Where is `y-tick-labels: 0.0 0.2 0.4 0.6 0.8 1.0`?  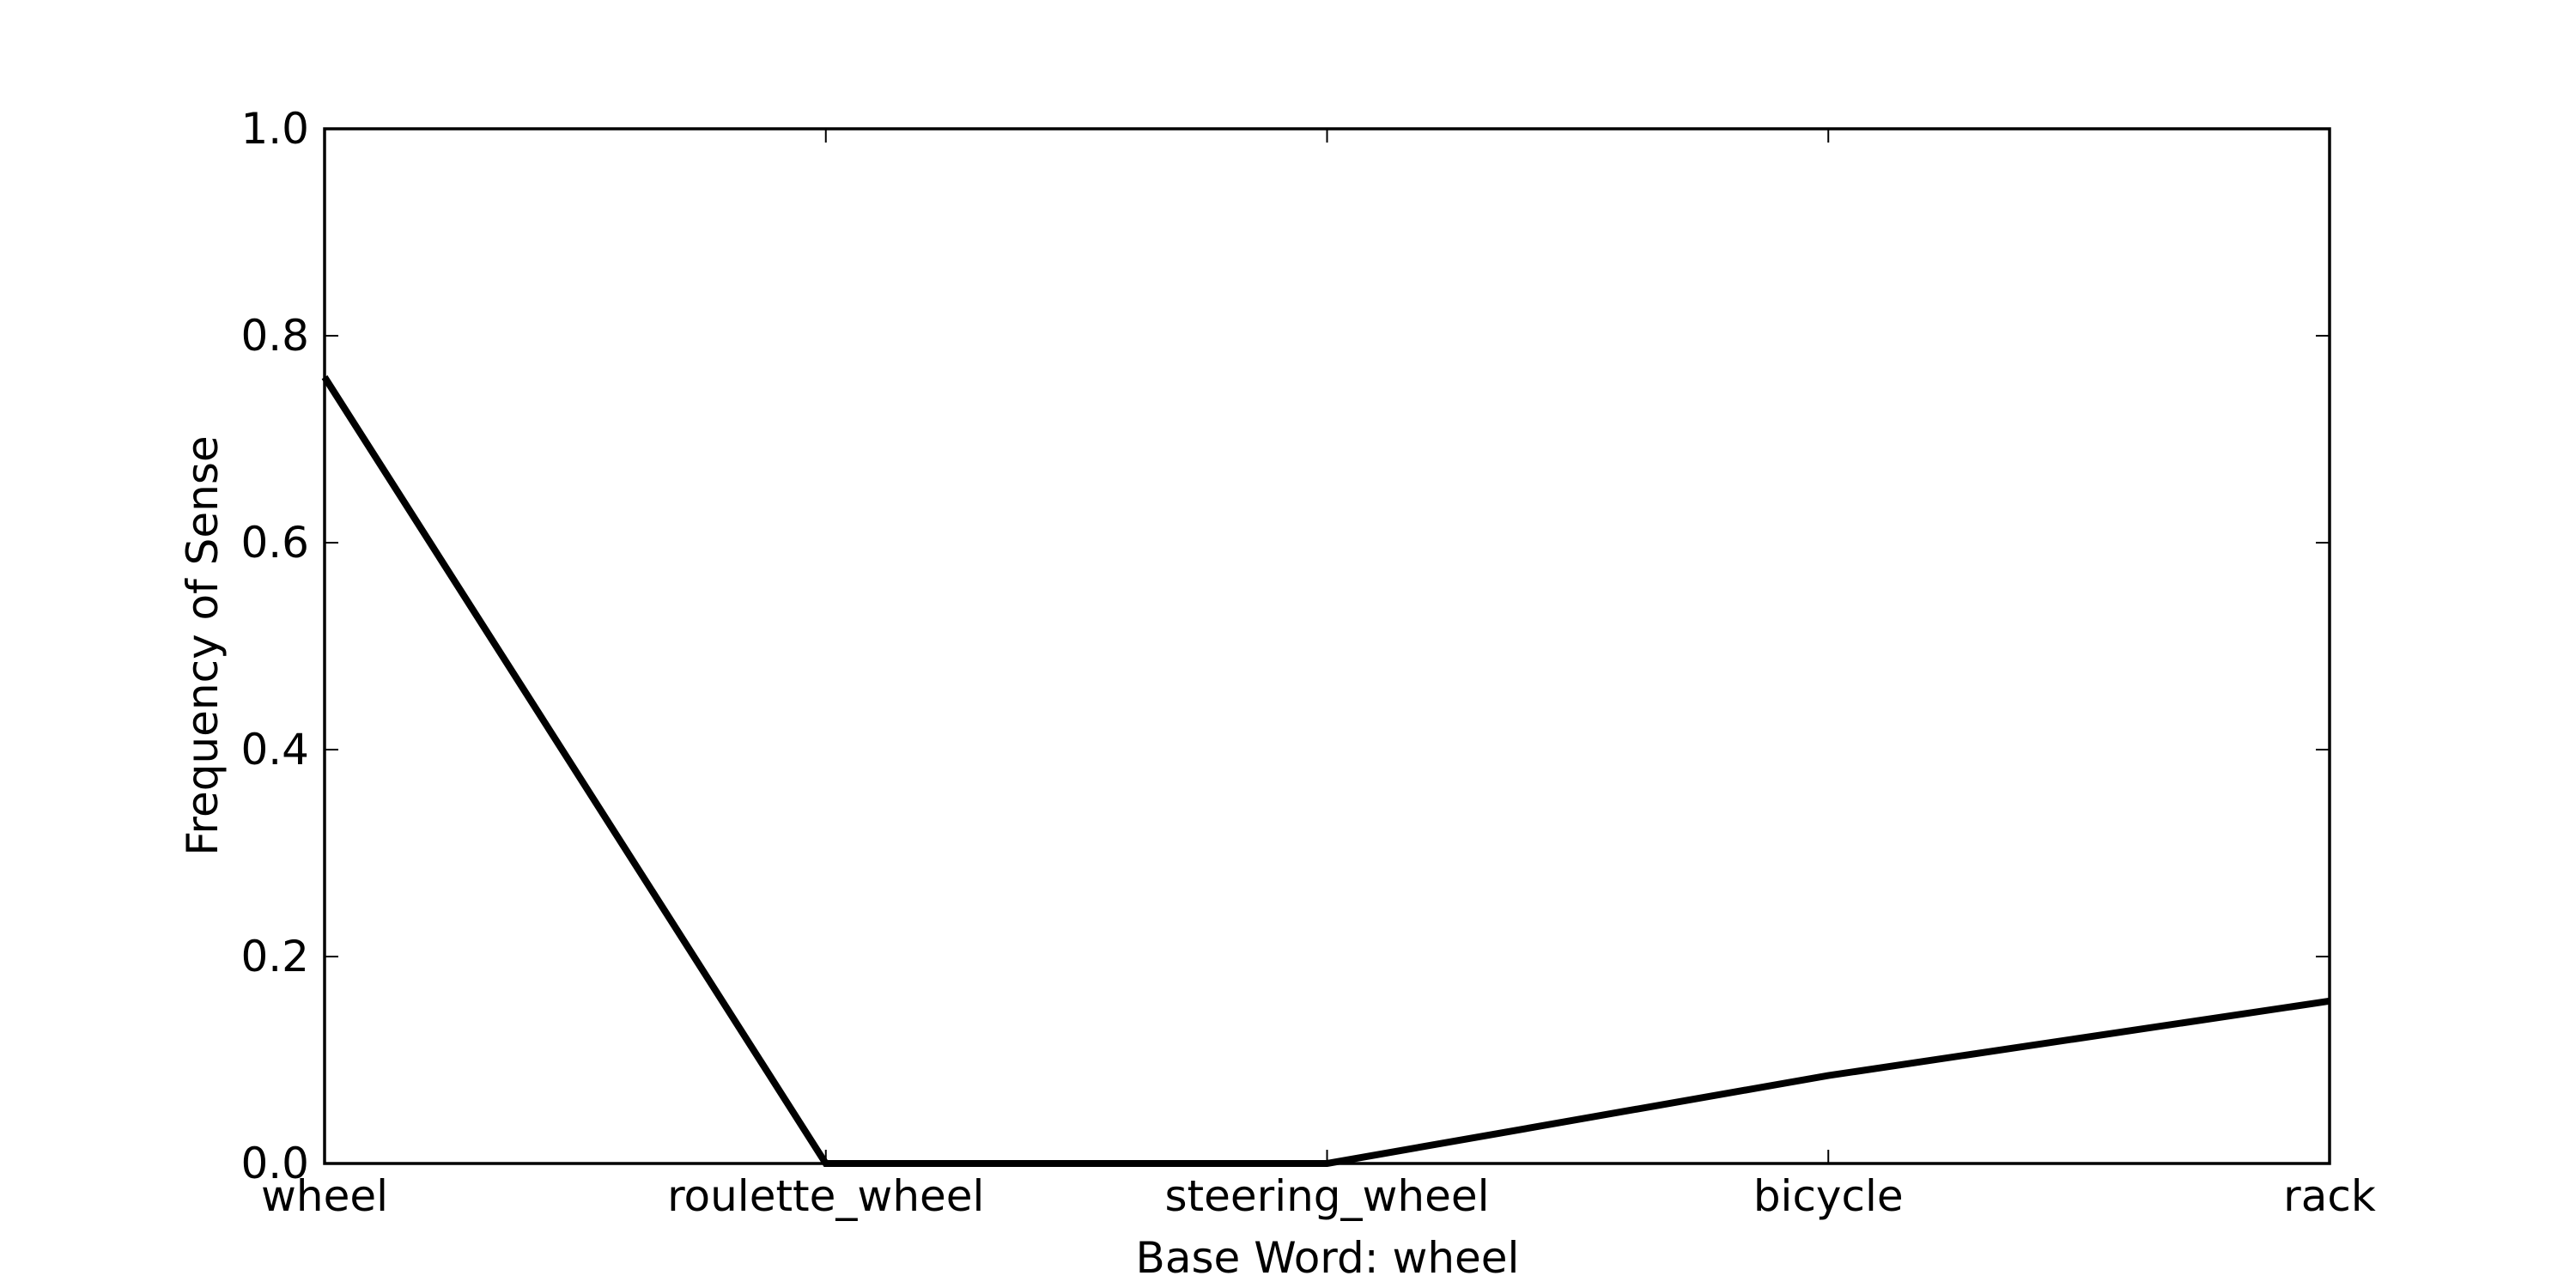 y-tick-labels: 0.0 0.2 0.4 0.6 0.8 1.0 is located at coordinates (274, 646).